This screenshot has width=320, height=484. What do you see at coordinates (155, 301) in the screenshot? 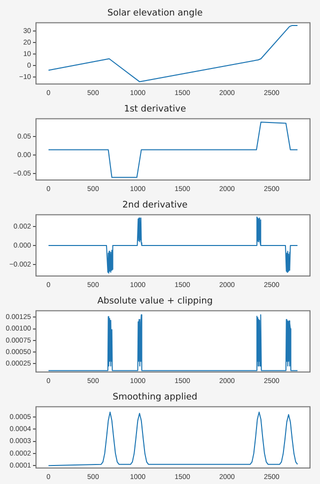
I see `chart-title: Absolute value + clipping` at bounding box center [155, 301].